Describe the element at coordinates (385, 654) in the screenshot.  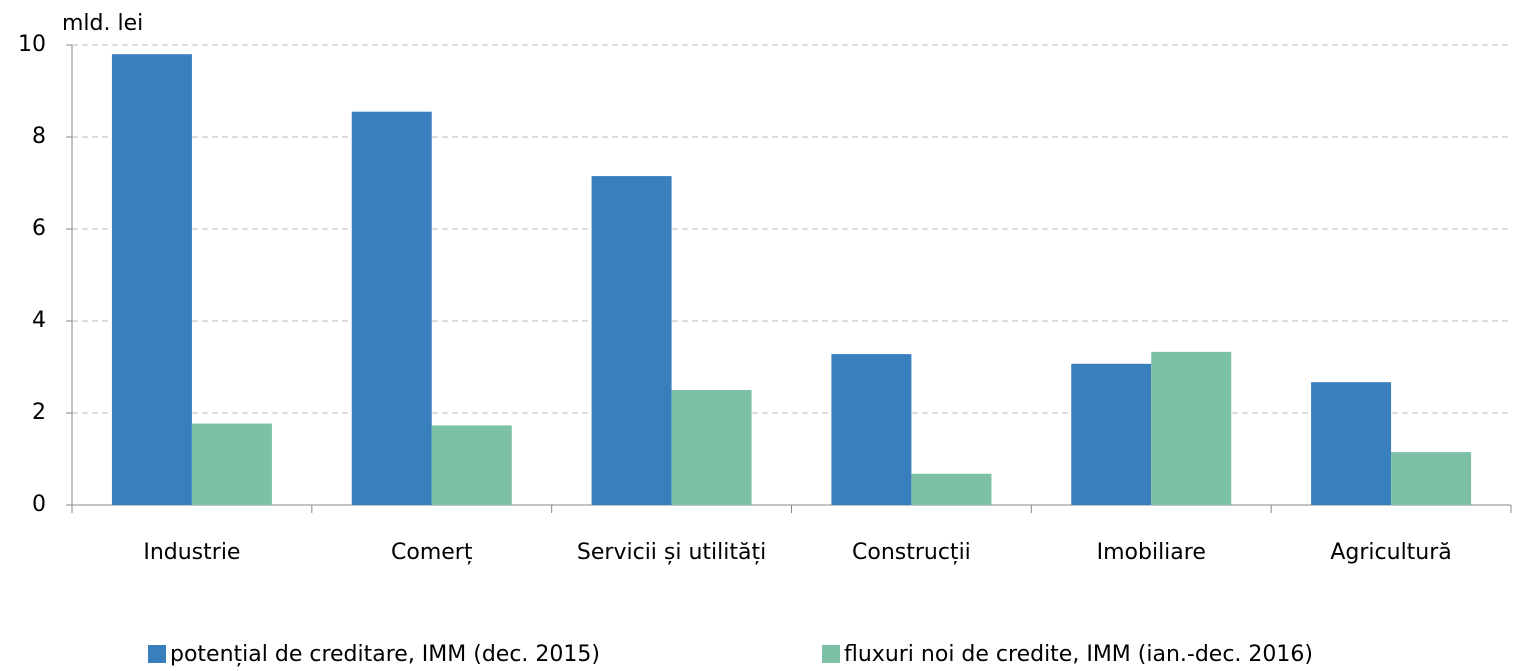
I see `legend-label: potențial de creditare, IMM (dec. 2015)` at that location.